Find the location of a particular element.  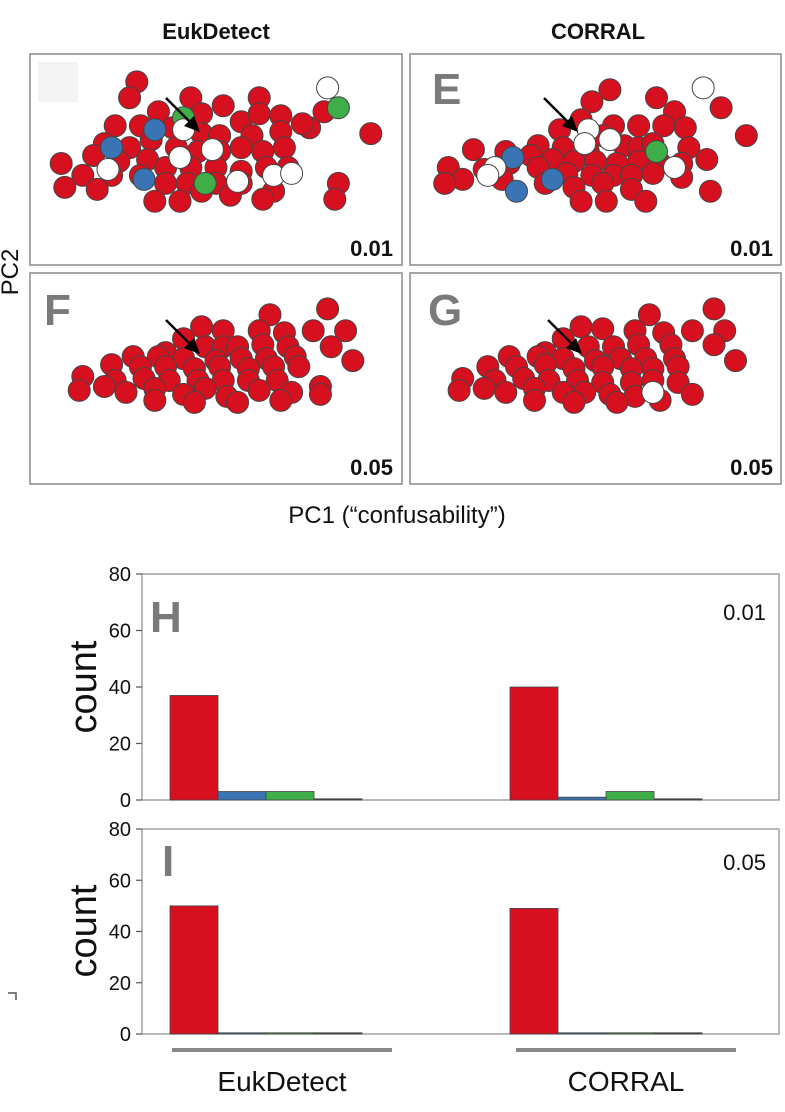

x-axis-label-pc1: PC1 (“confusability”) is located at coordinates (396, 515).